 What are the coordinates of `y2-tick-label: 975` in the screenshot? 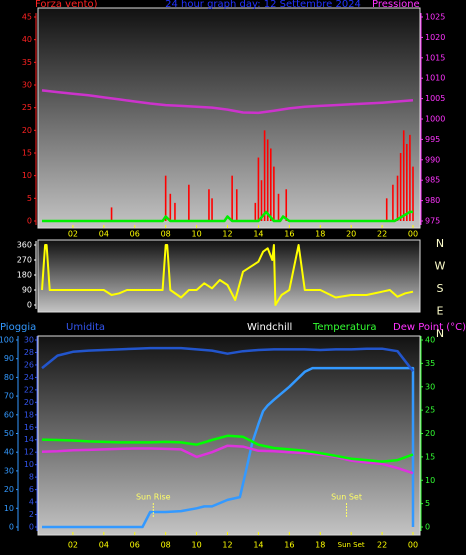 It's located at (432, 221).